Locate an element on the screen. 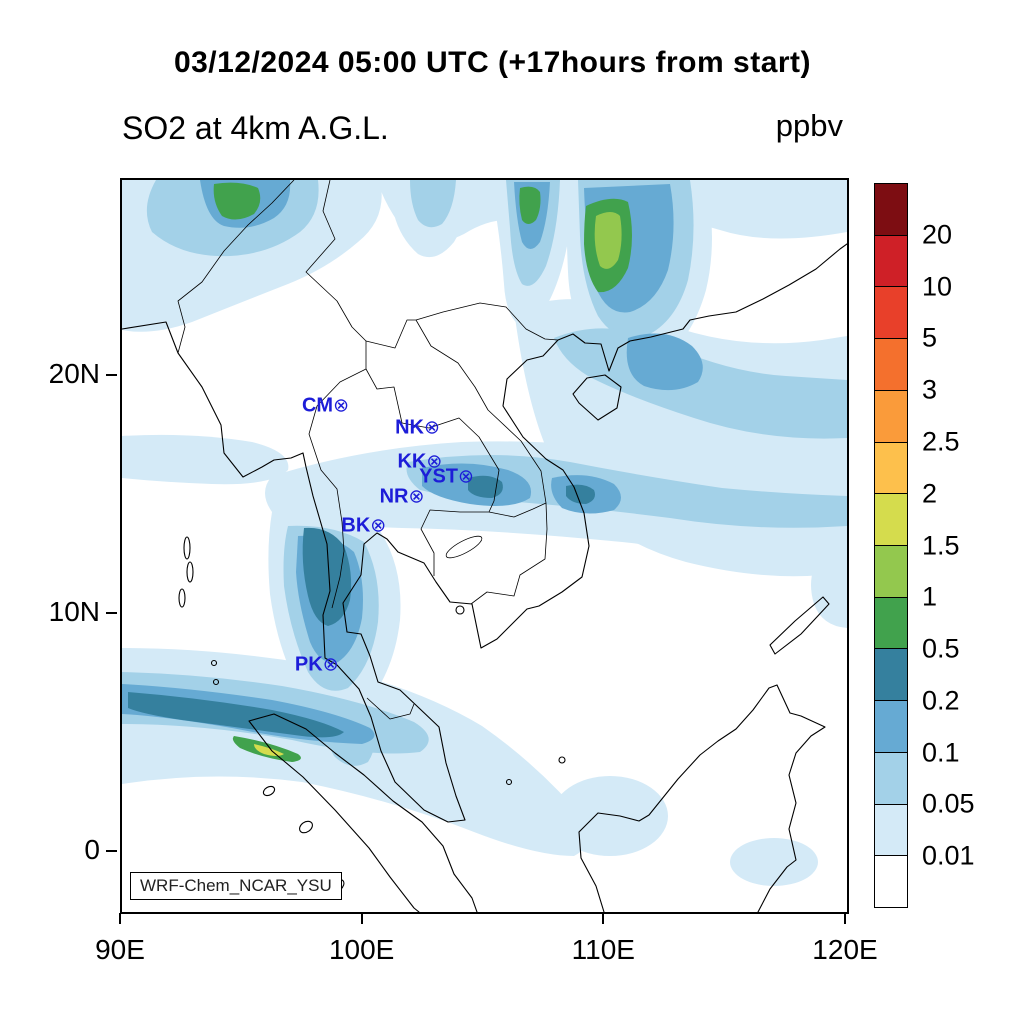 Image resolution: width=1024 pixels, height=1024 pixels. colorbar-level-label: 0.05 is located at coordinates (948, 803).